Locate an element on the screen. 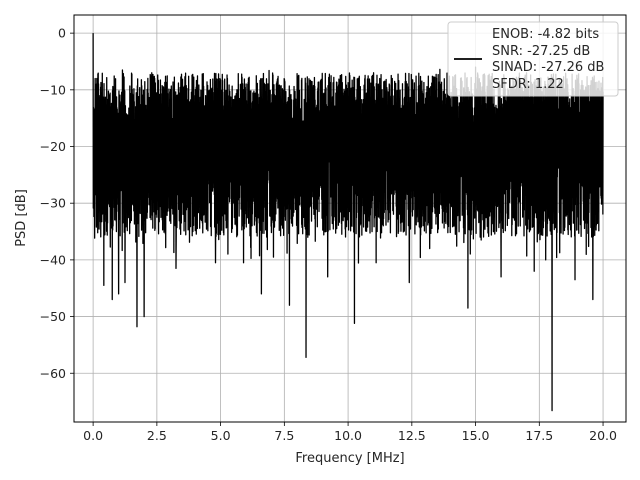 The width and height of the screenshot is (640, 480). y-tick-label: −60 is located at coordinates (53, 373).